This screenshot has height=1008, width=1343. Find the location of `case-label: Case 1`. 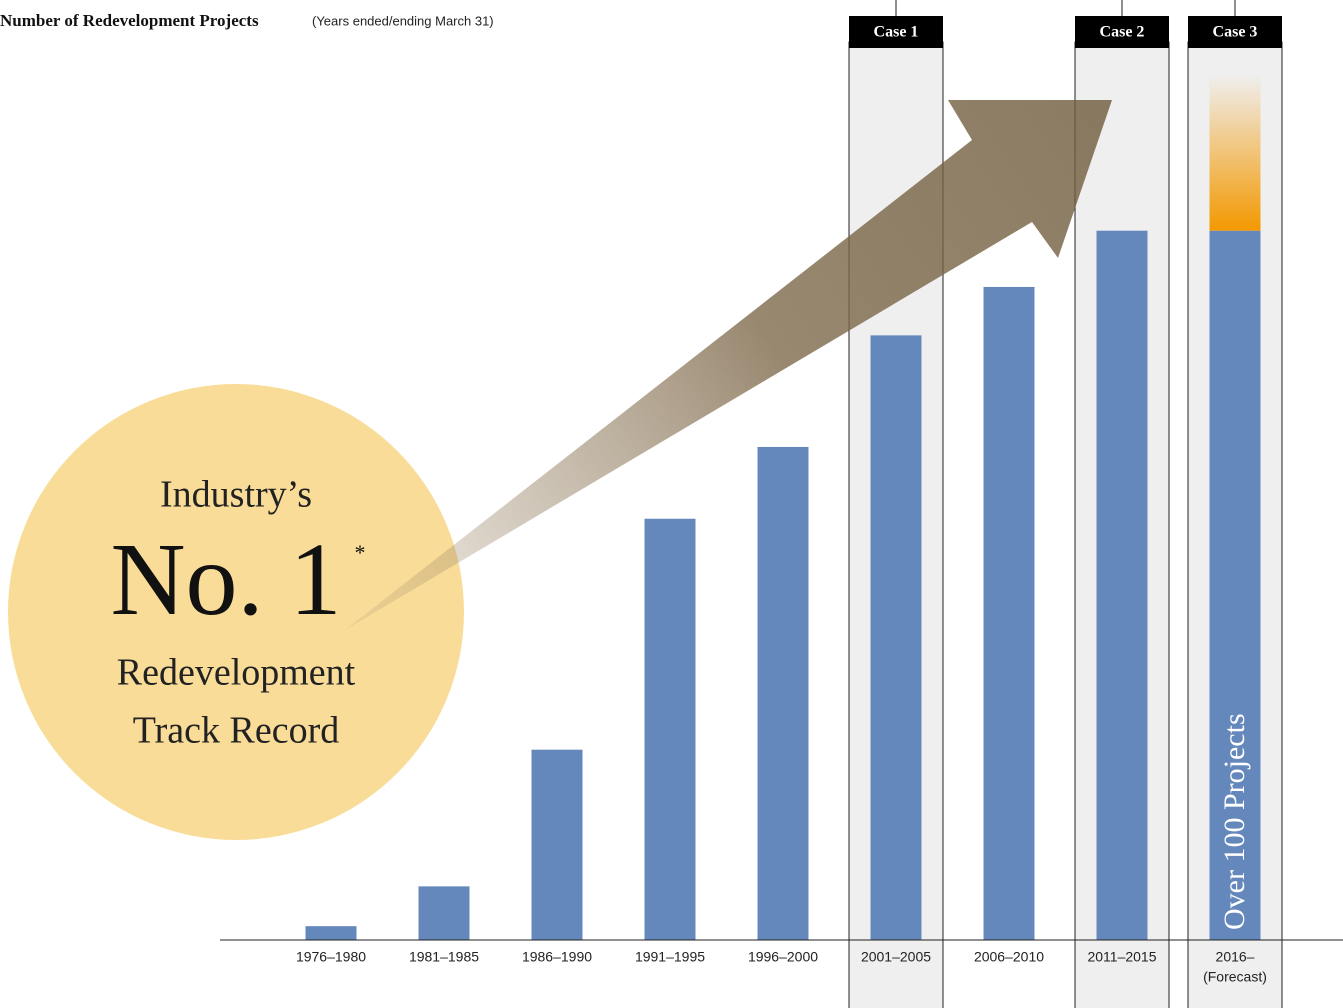

case-label: Case 1 is located at coordinates (896, 32).